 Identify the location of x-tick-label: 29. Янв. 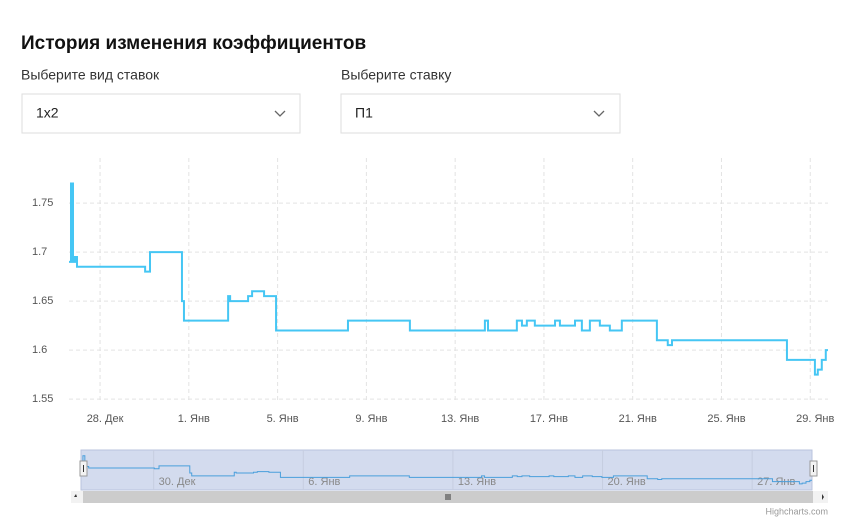
(815, 419).